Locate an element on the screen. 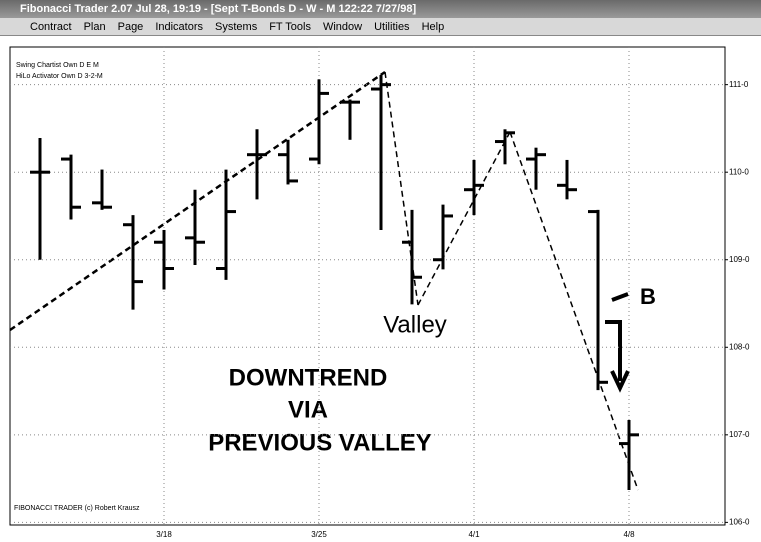 This screenshot has height=542, width=761. annotation: PREVIOUS VALLEY is located at coordinates (320, 442).